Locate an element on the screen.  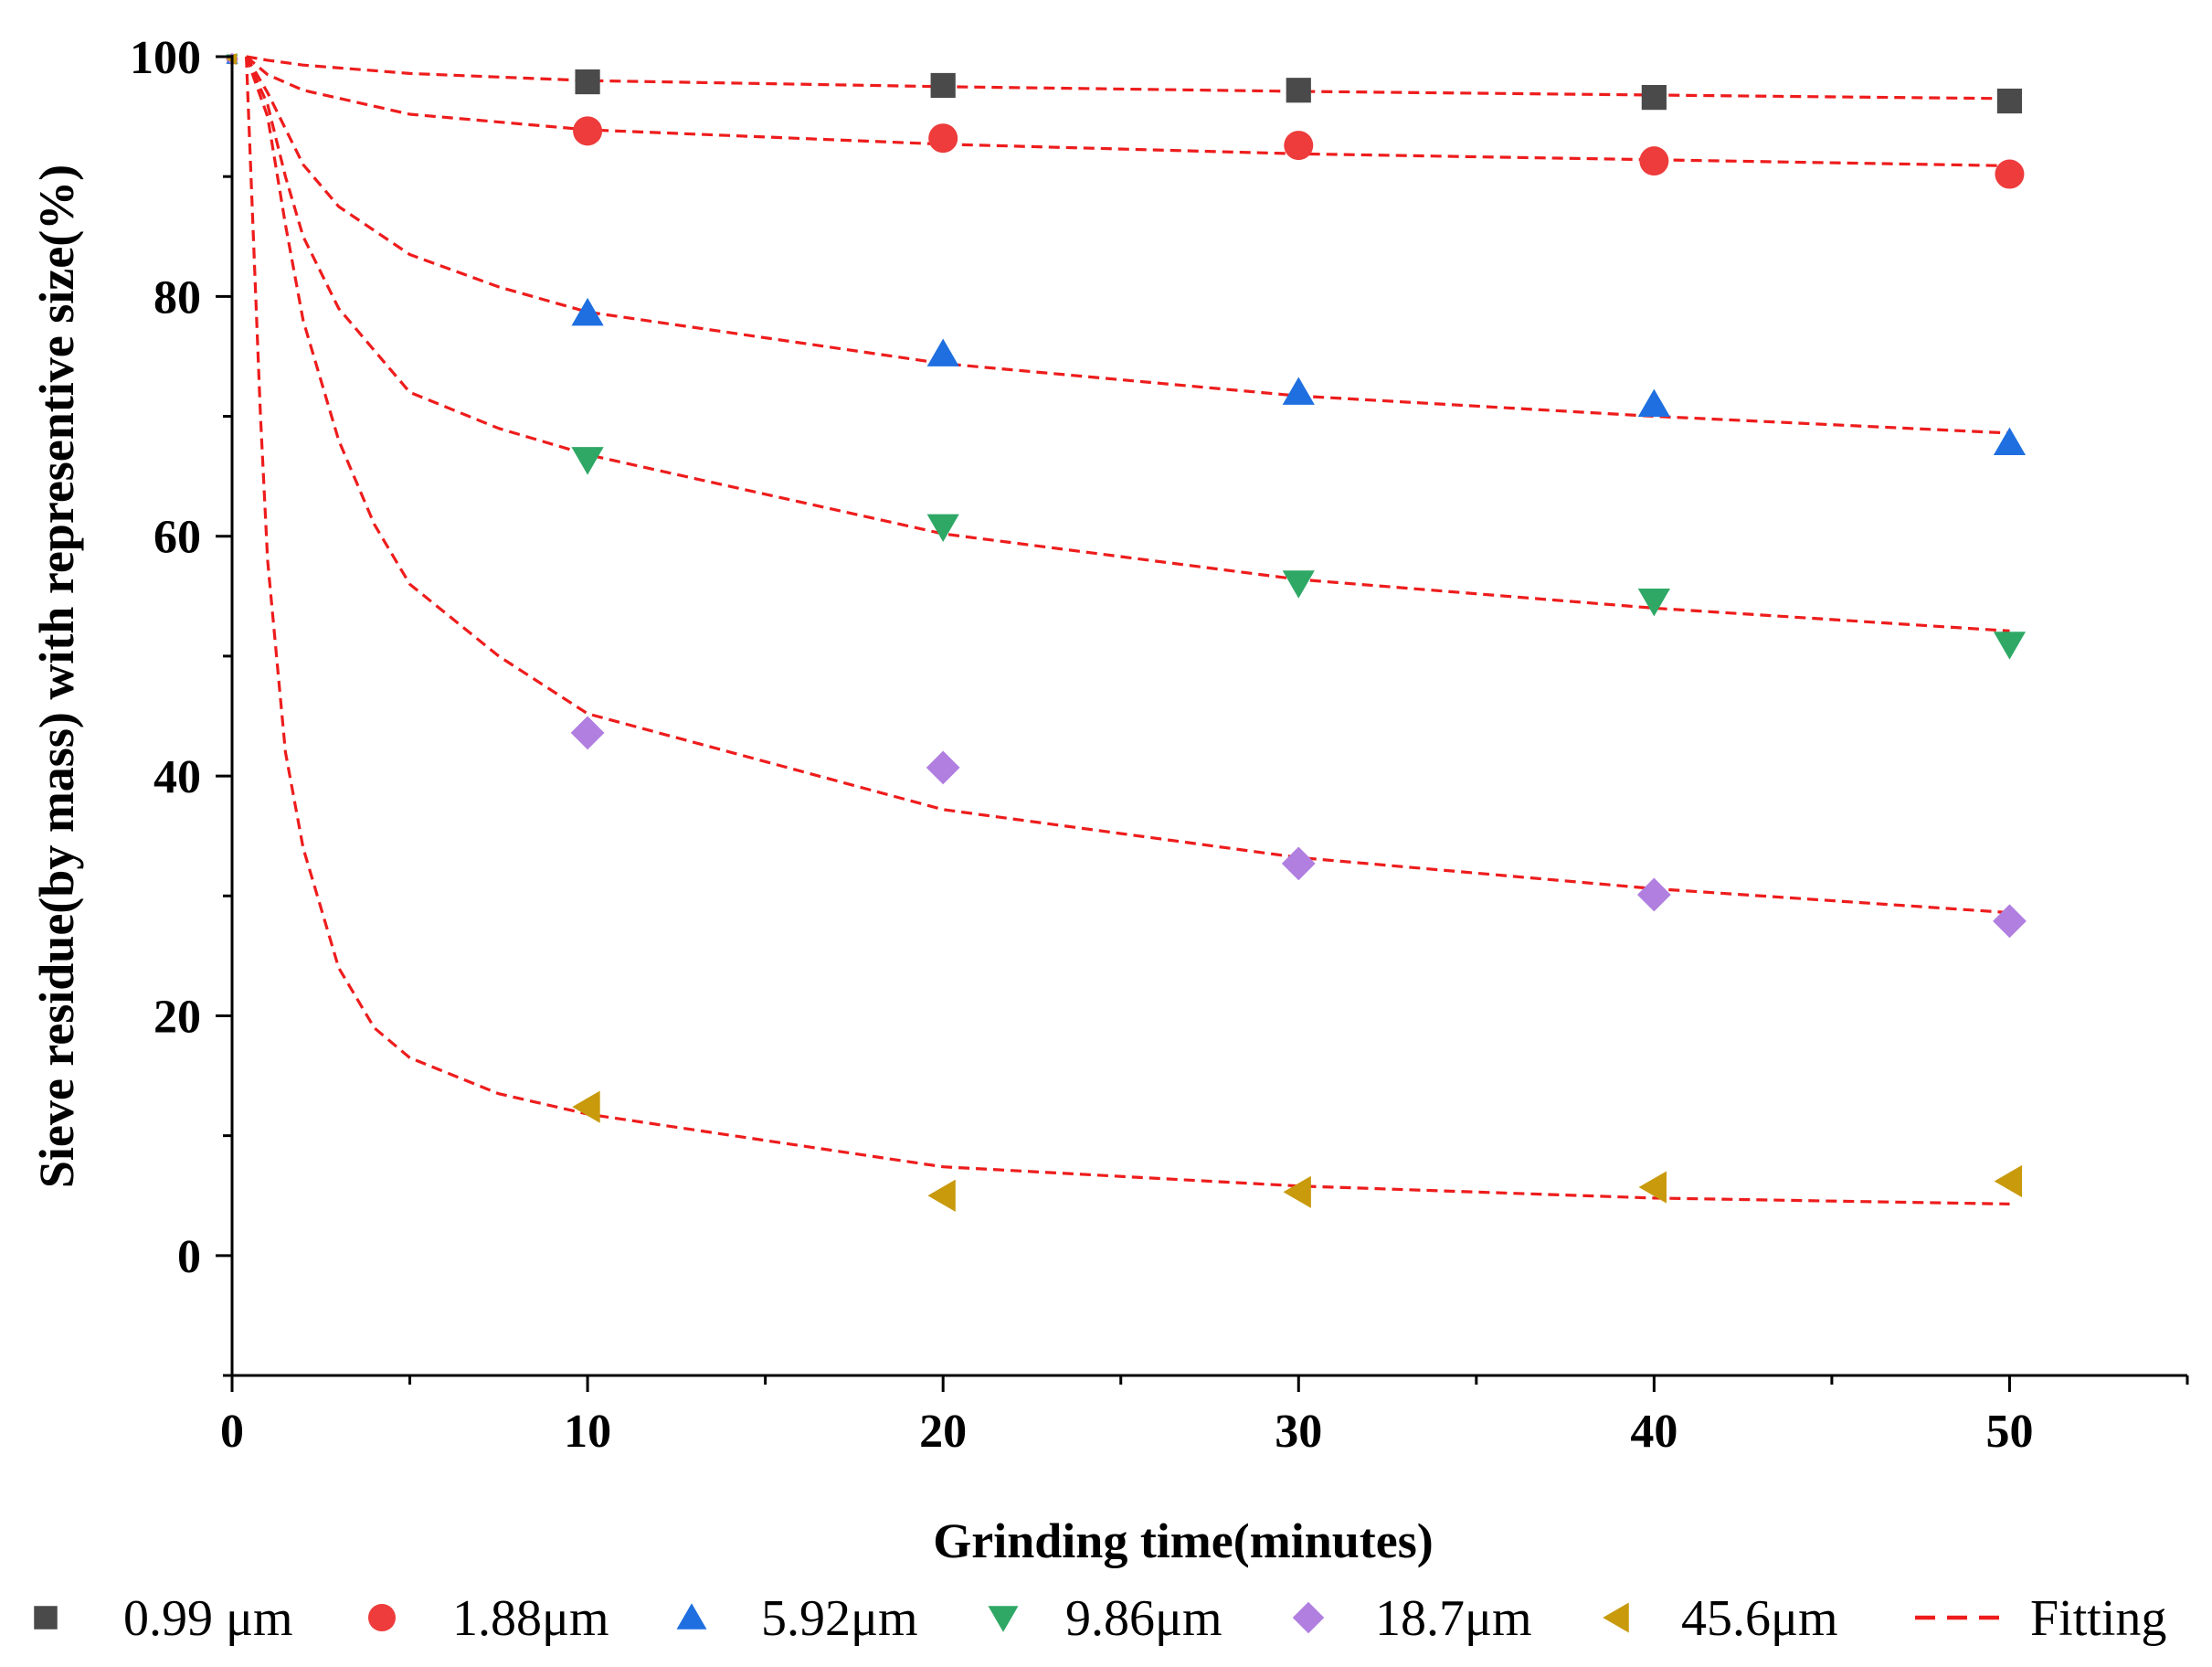
legend-label-5: 18.7μm is located at coordinates (1453, 1618).